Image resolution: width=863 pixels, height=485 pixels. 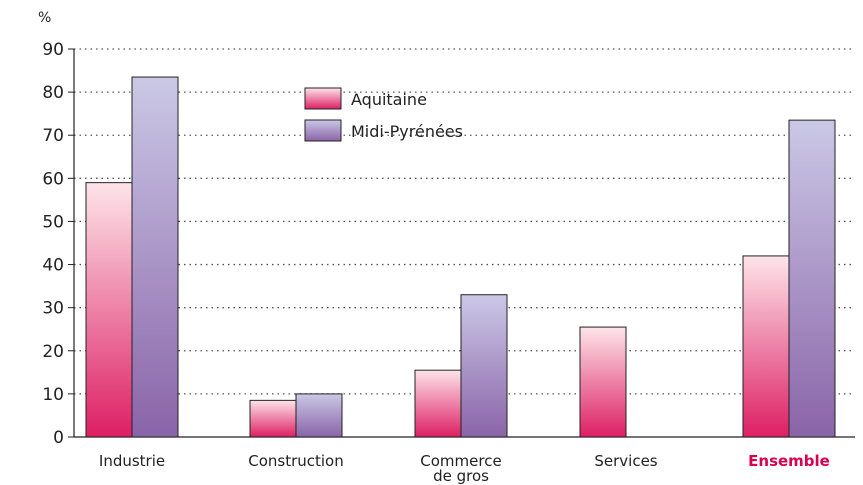 I want to click on x-category-label: Commerce de gros, so click(x=460, y=468).